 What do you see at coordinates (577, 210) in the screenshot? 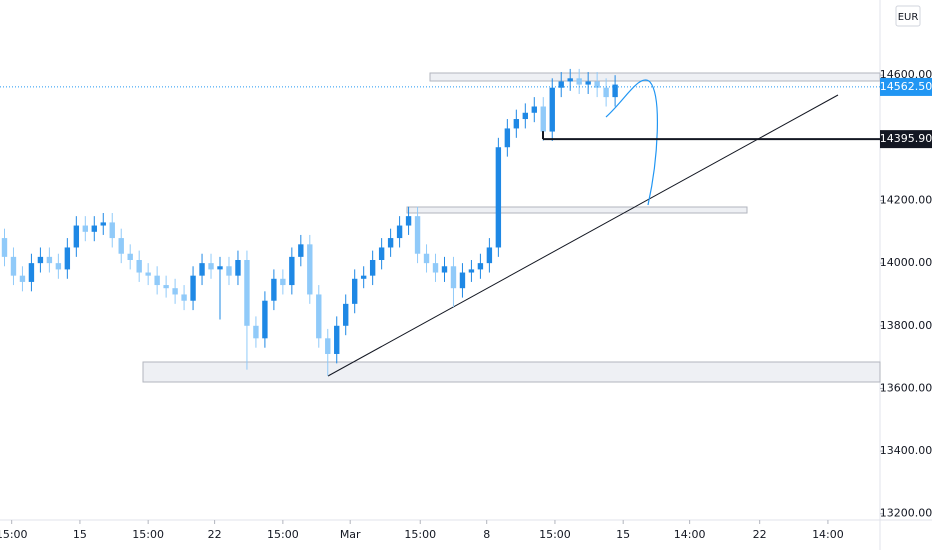
I see `breakout-zone` at bounding box center [577, 210].